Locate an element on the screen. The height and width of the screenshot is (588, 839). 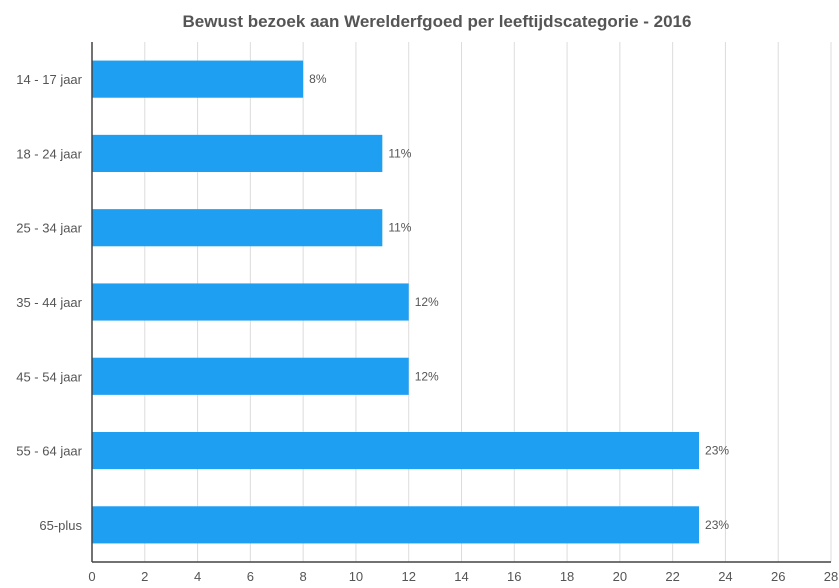
category-label: 45 - 54 jaar is located at coordinates (49, 376).